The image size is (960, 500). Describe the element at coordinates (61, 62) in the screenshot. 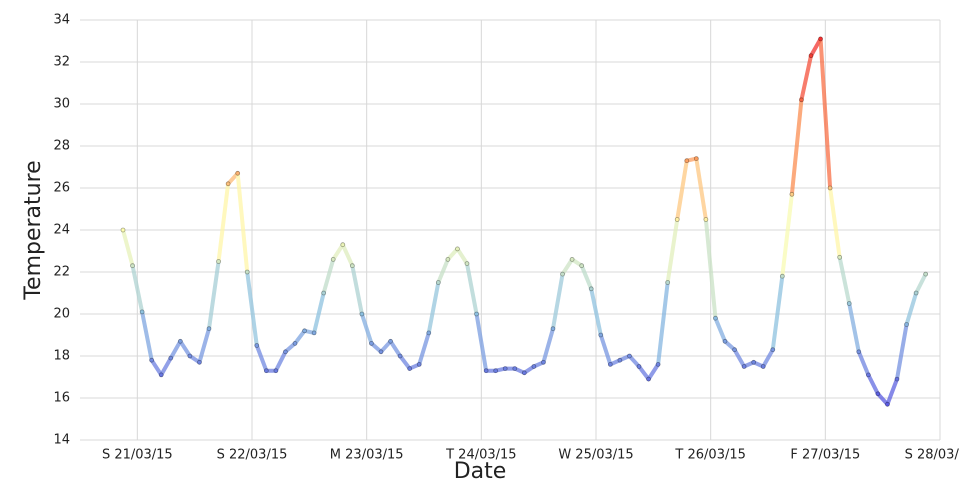

I see `y-tick-label: 32` at that location.